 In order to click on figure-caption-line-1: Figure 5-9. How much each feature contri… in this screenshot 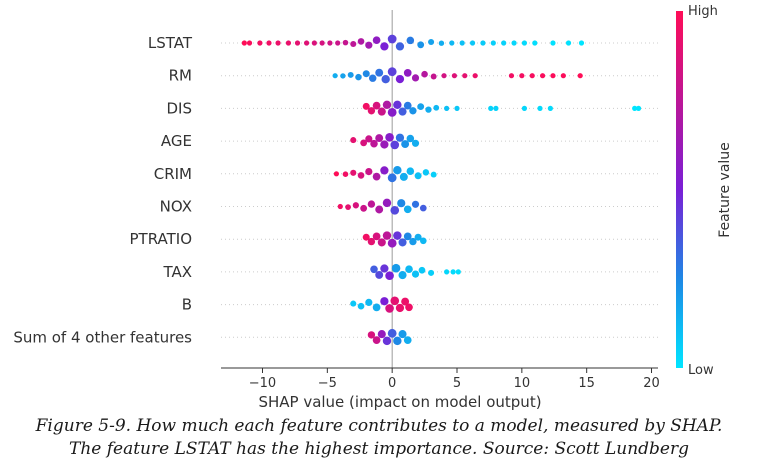, I will do `click(379, 426)`.